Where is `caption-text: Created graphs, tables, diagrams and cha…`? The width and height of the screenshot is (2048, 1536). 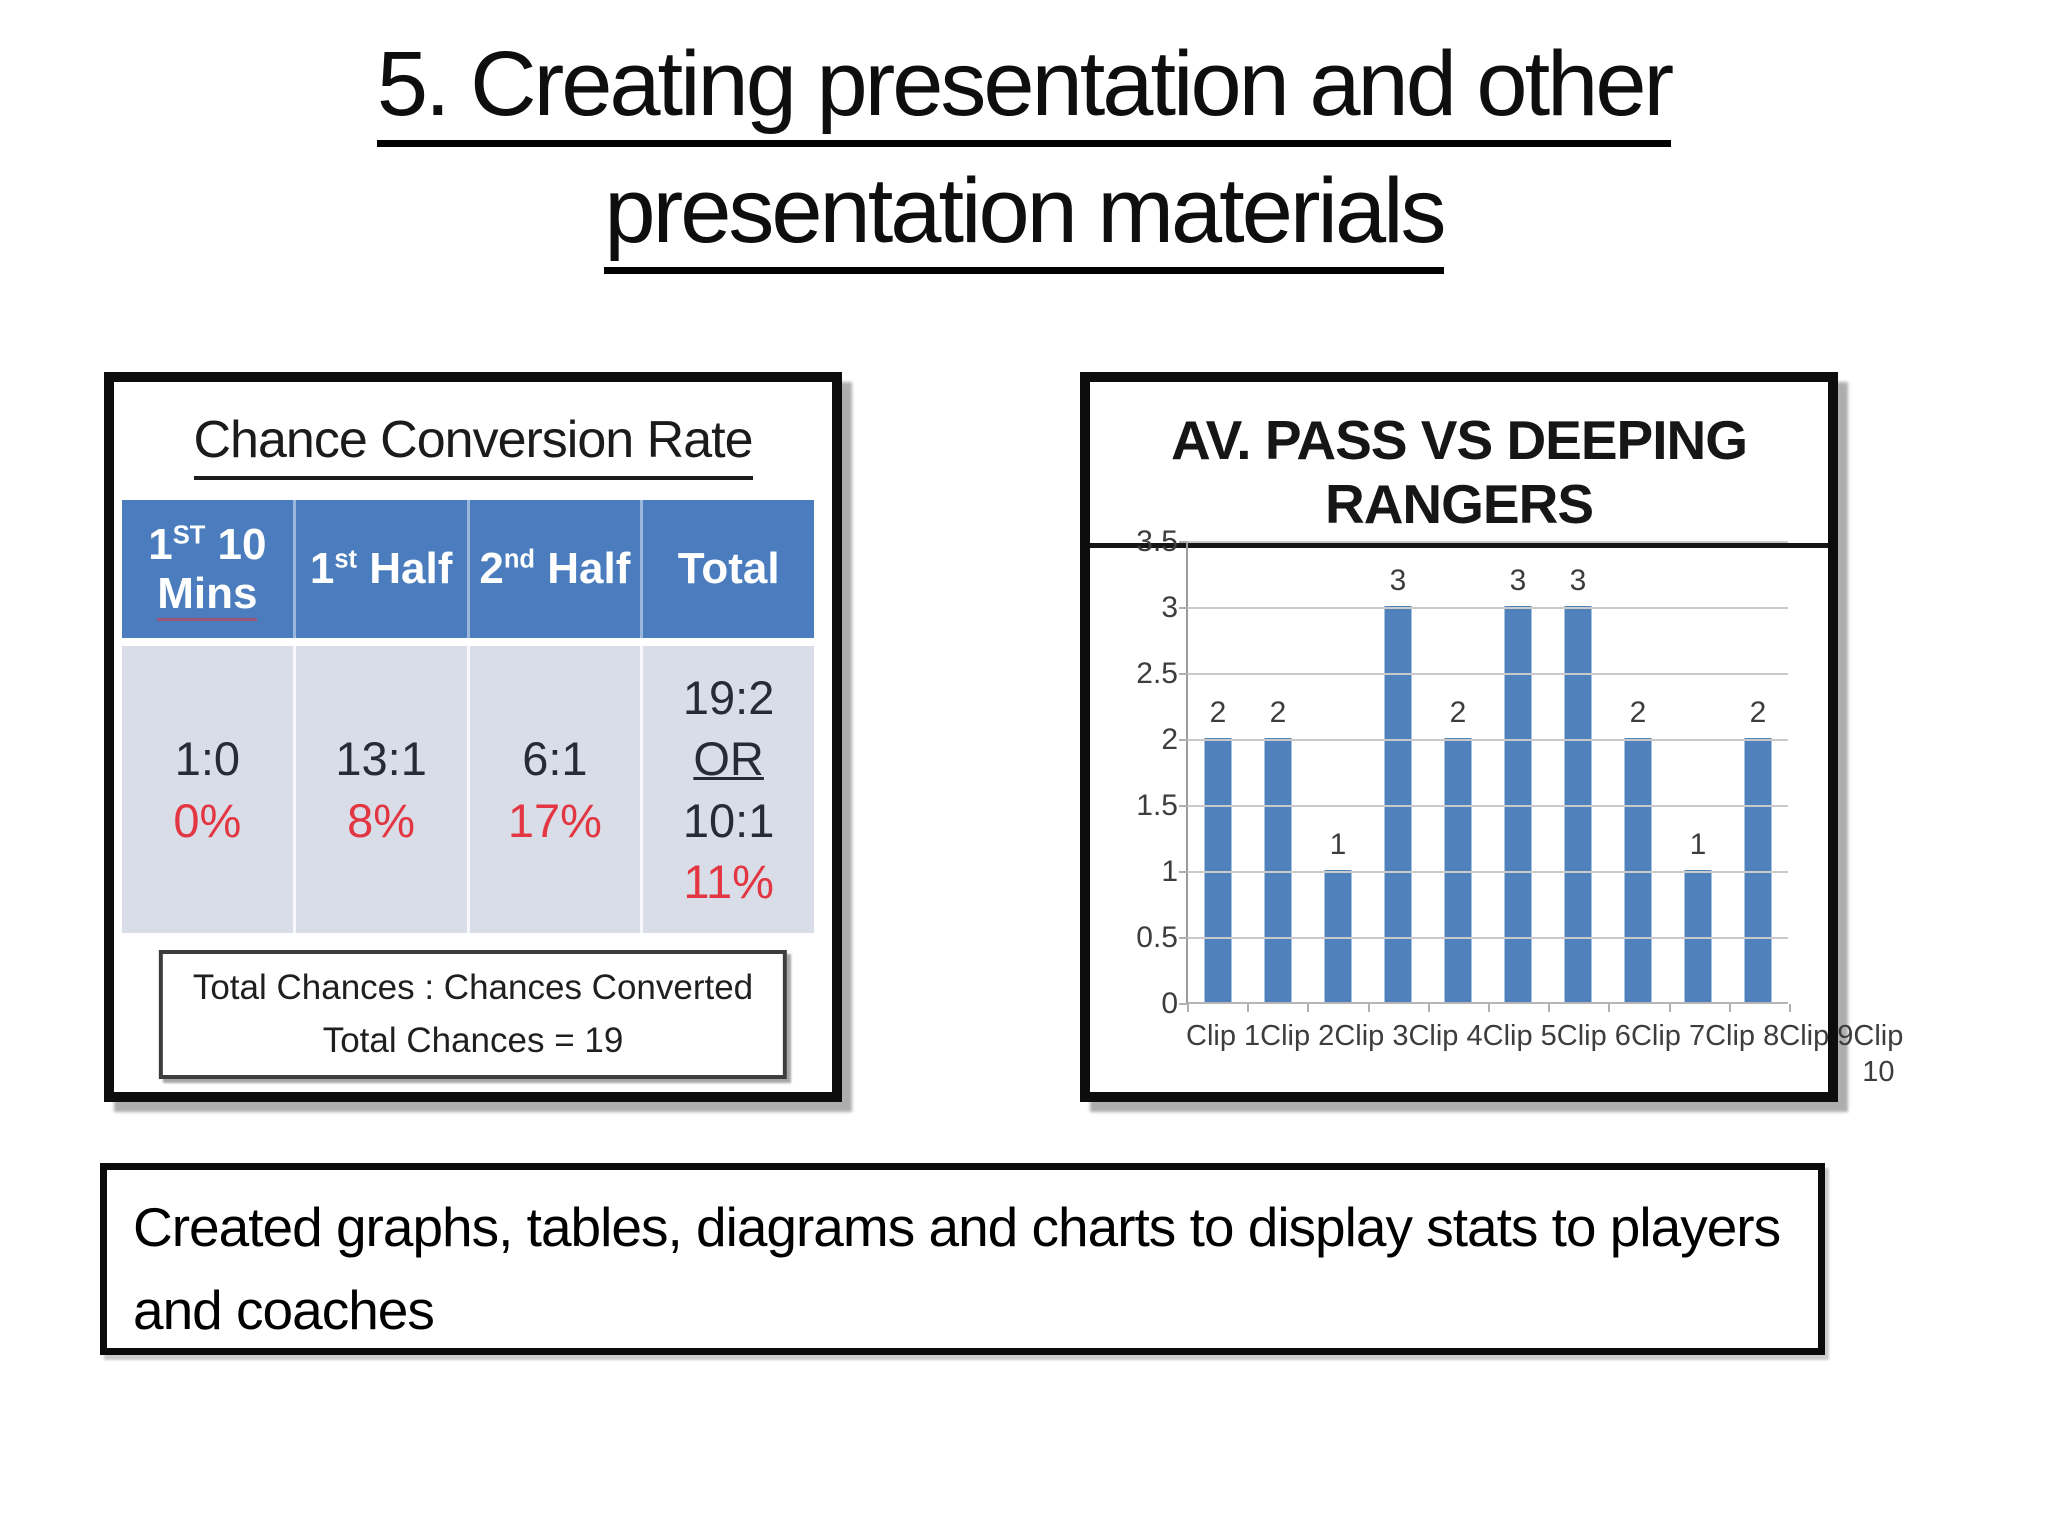
caption-text: Created graphs, tables, diagrams and cha… is located at coordinates (957, 1268).